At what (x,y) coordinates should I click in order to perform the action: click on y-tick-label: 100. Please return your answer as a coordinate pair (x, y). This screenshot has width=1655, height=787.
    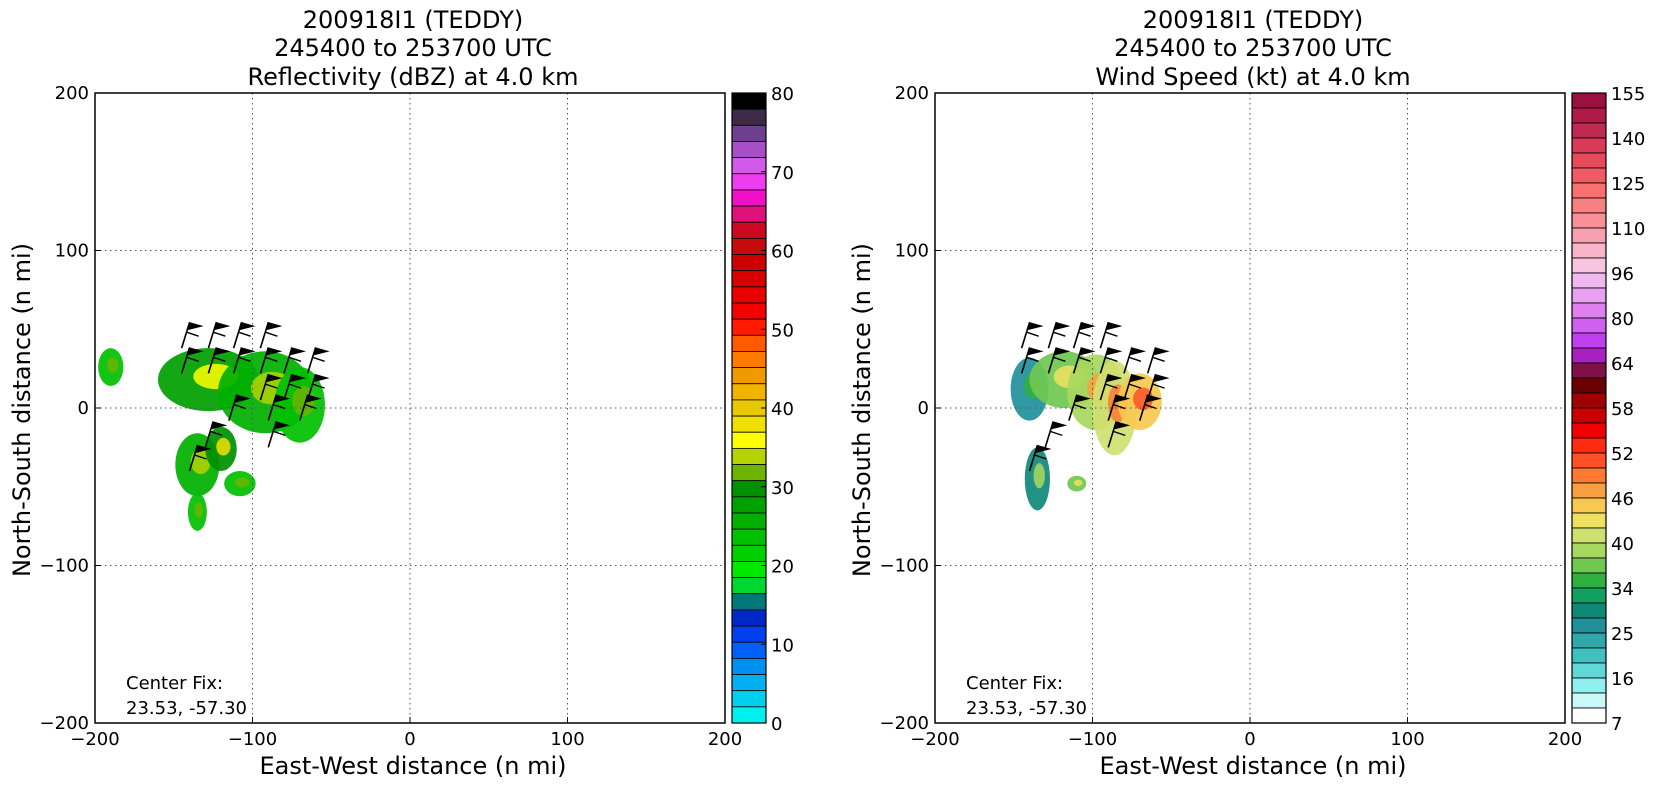
    Looking at the image, I should click on (912, 251).